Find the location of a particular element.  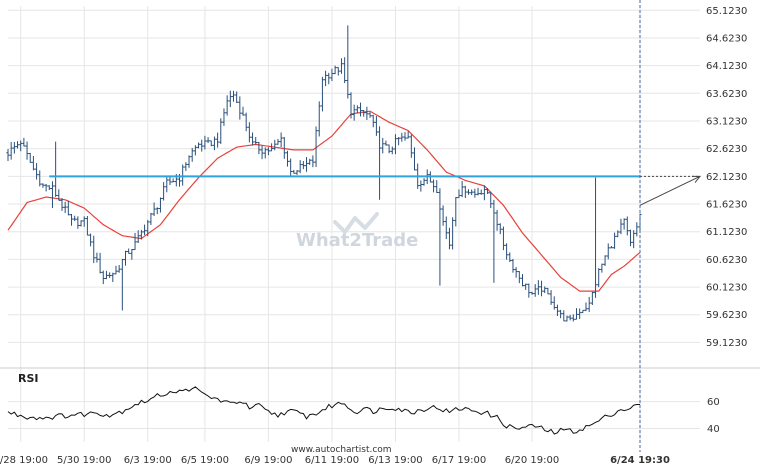

x-tick-label: 5/30 19:00 is located at coordinates (84, 460).